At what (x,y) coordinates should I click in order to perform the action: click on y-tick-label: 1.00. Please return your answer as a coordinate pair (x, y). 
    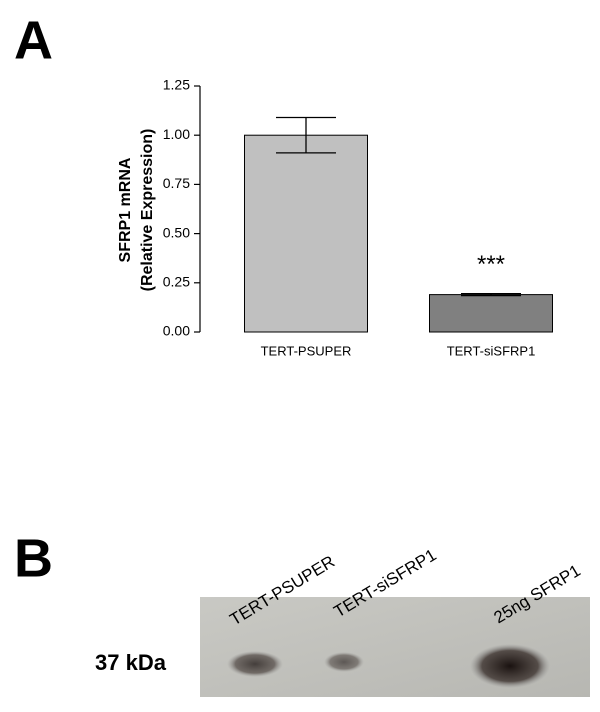
    Looking at the image, I should click on (176, 134).